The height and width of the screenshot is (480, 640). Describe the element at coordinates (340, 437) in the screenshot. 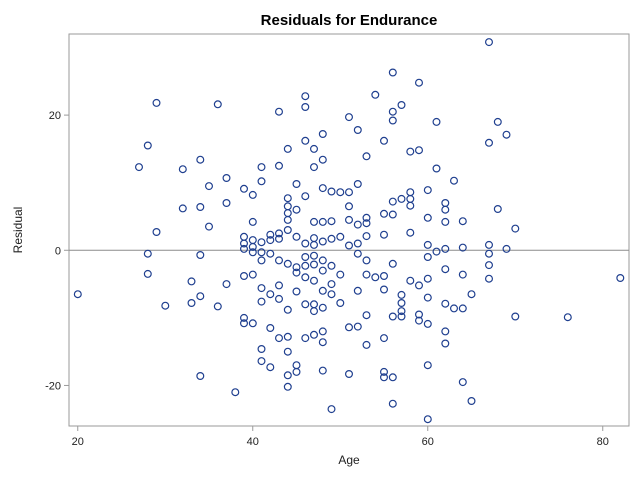

I see `x-axis-ticks: 20 40 60 80` at that location.